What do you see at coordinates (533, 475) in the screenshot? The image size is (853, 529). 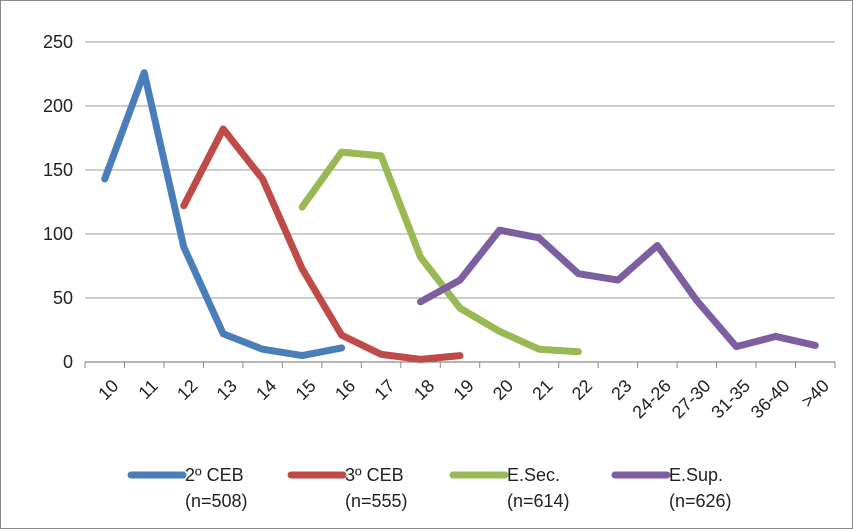 I see `legend-label: E.Sec.` at bounding box center [533, 475].